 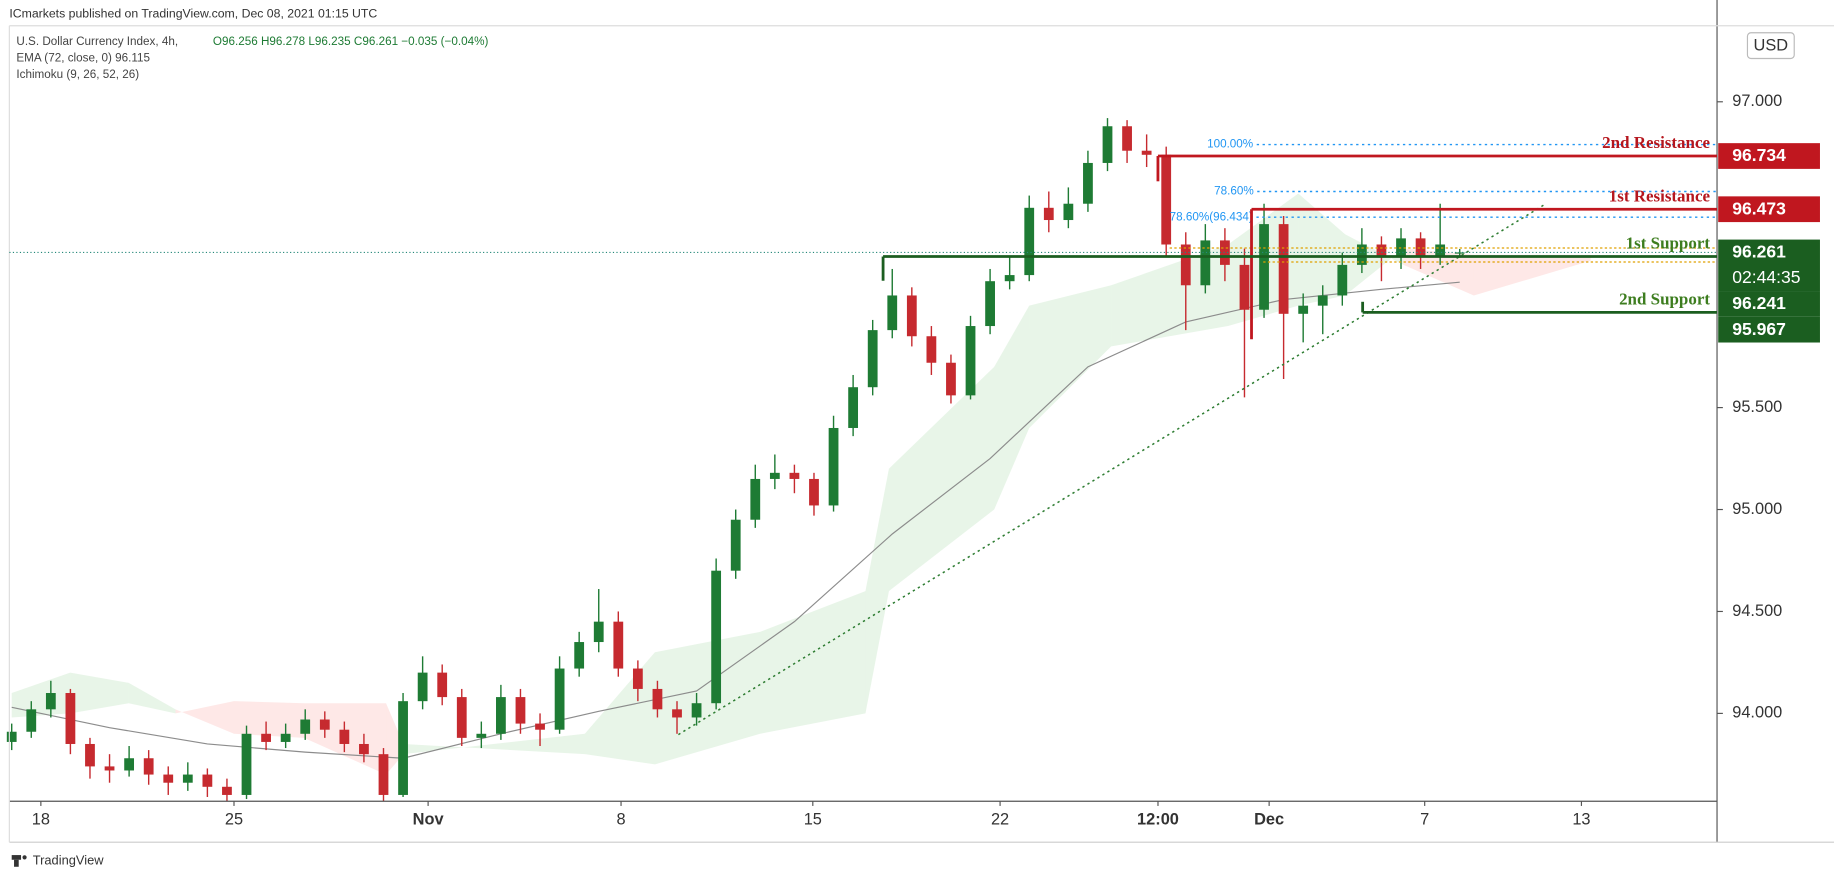 What do you see at coordinates (1664, 299) in the screenshot?
I see `level-annotation: 2nd Support` at bounding box center [1664, 299].